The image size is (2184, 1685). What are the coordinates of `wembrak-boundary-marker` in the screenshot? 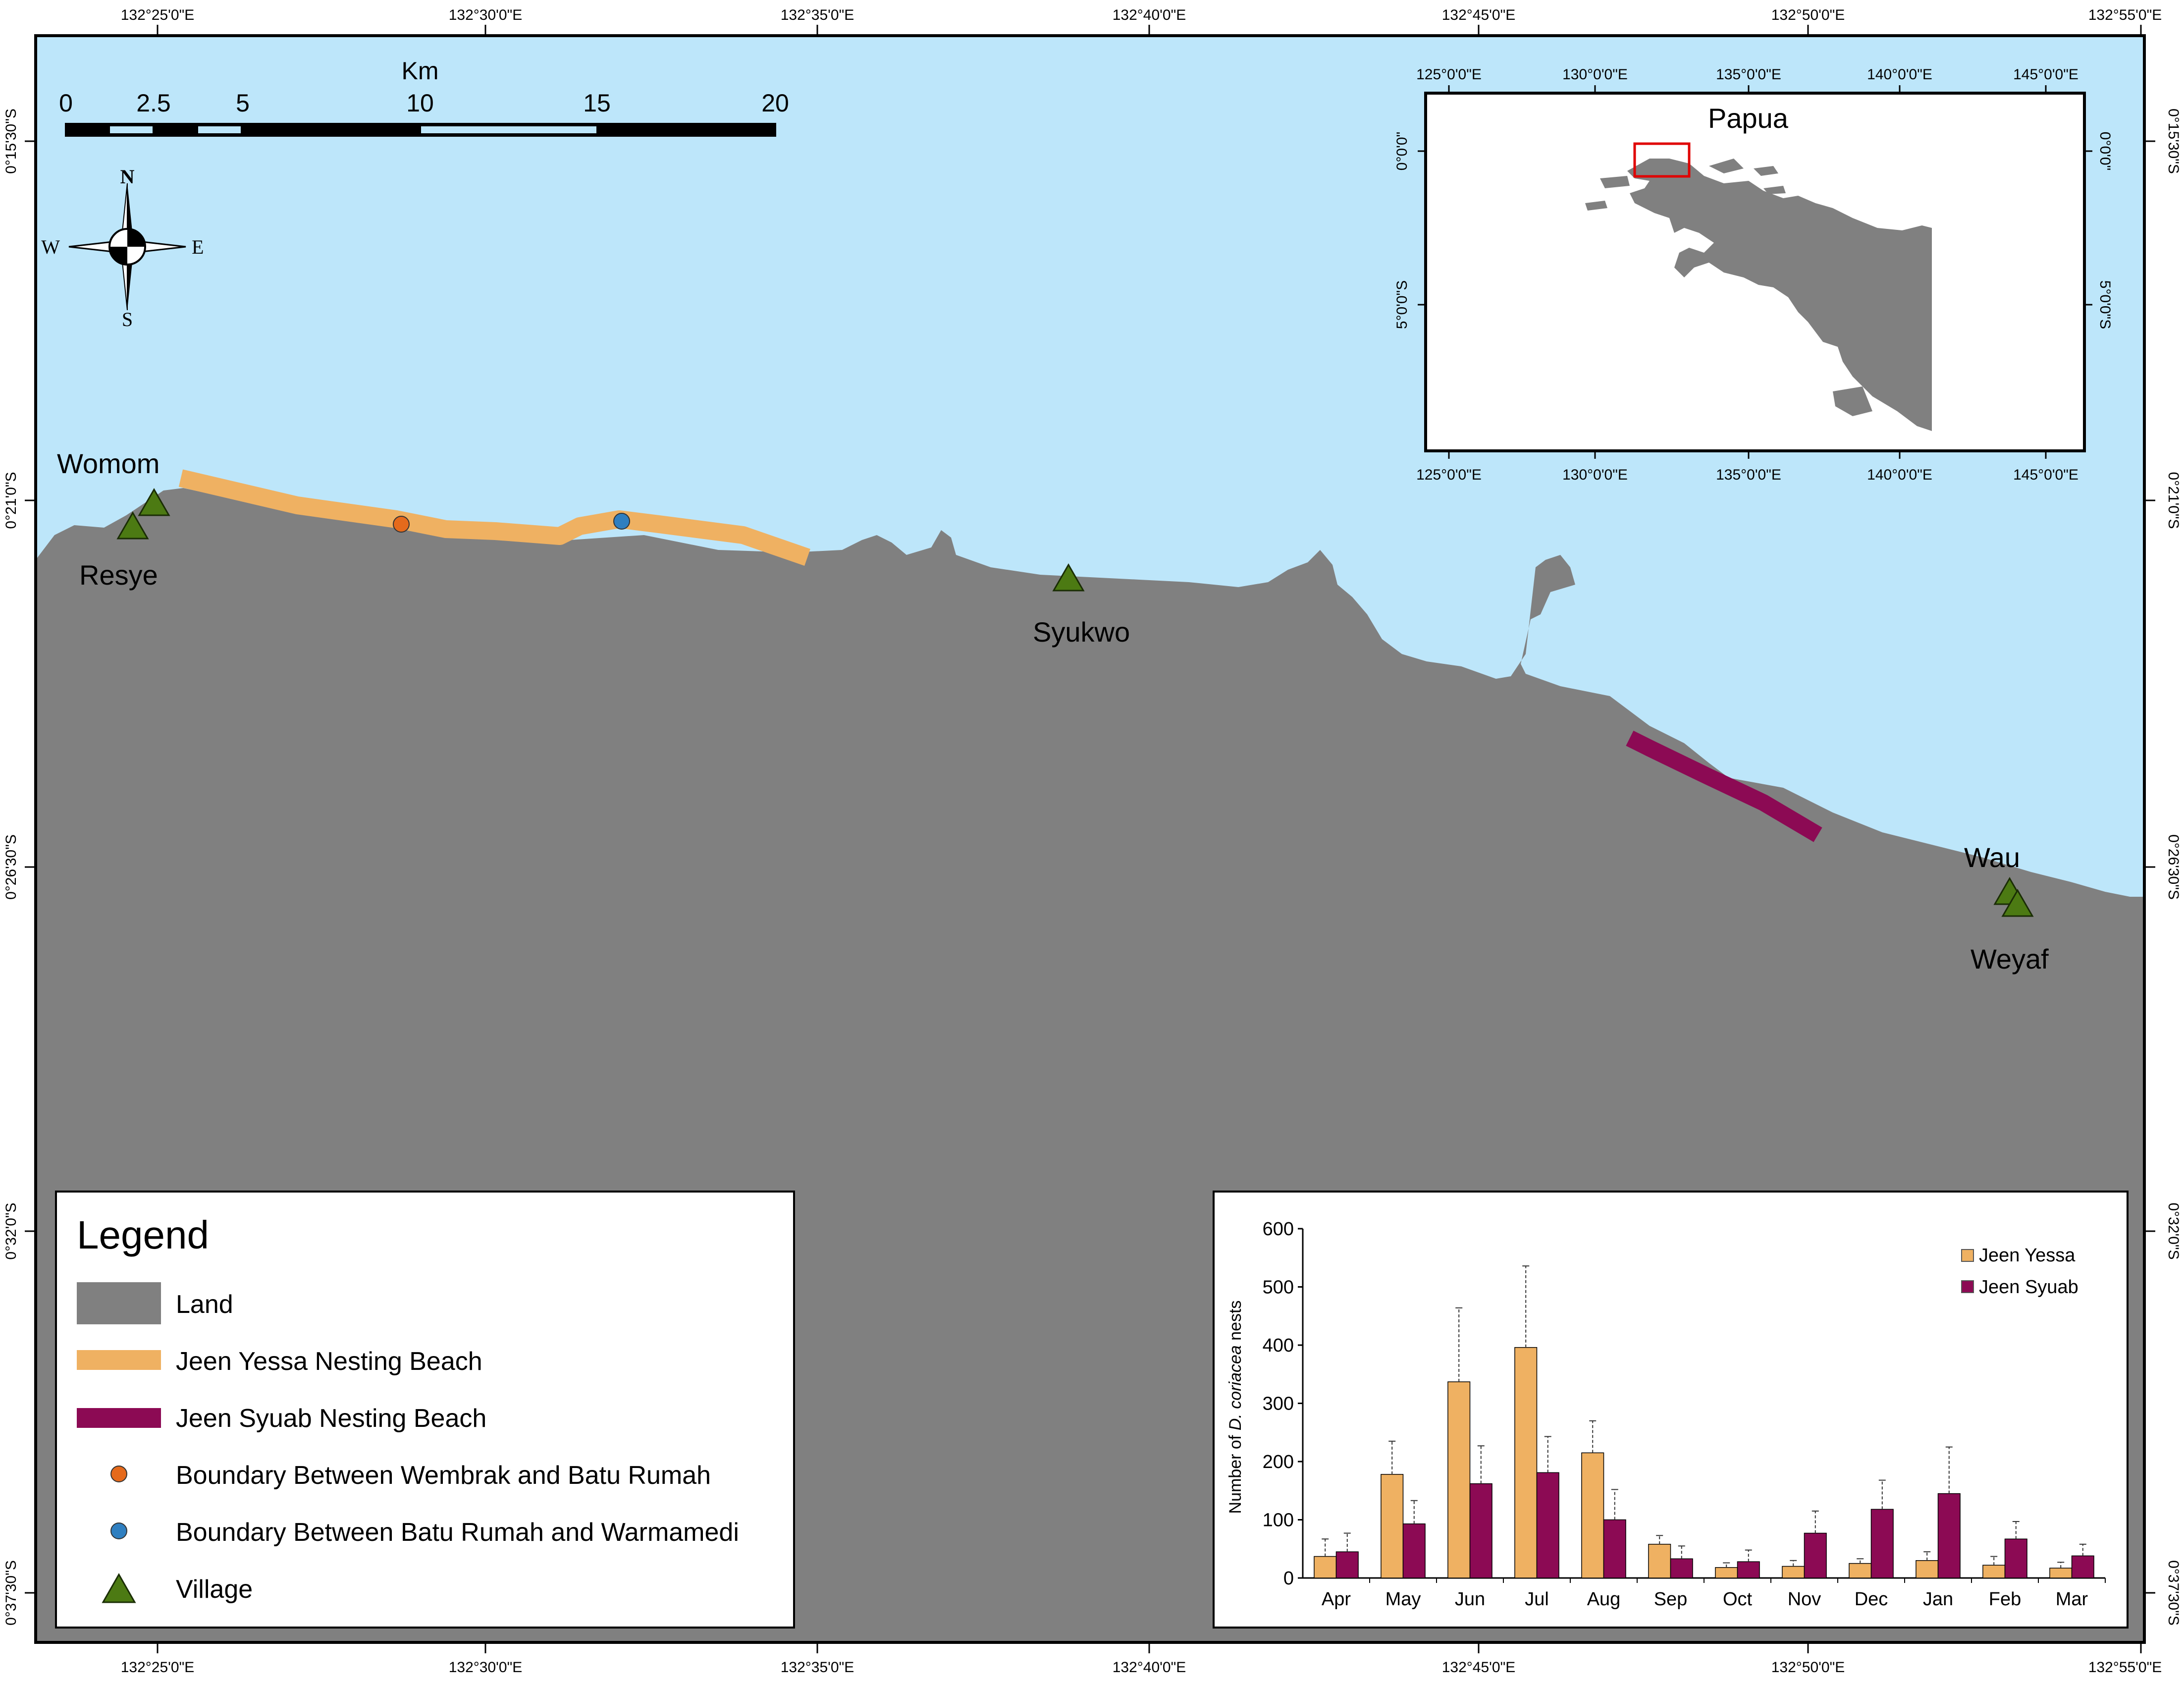 It's located at (401, 524).